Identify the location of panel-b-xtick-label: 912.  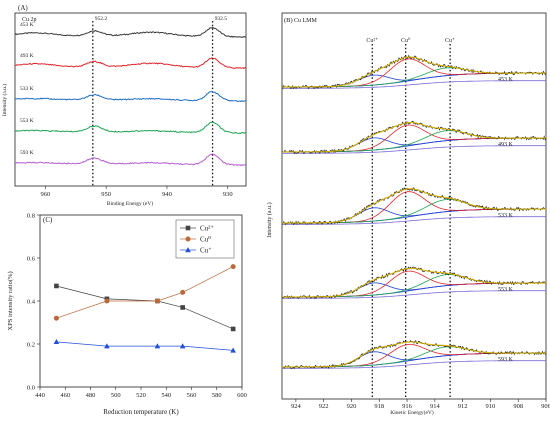
(463, 406).